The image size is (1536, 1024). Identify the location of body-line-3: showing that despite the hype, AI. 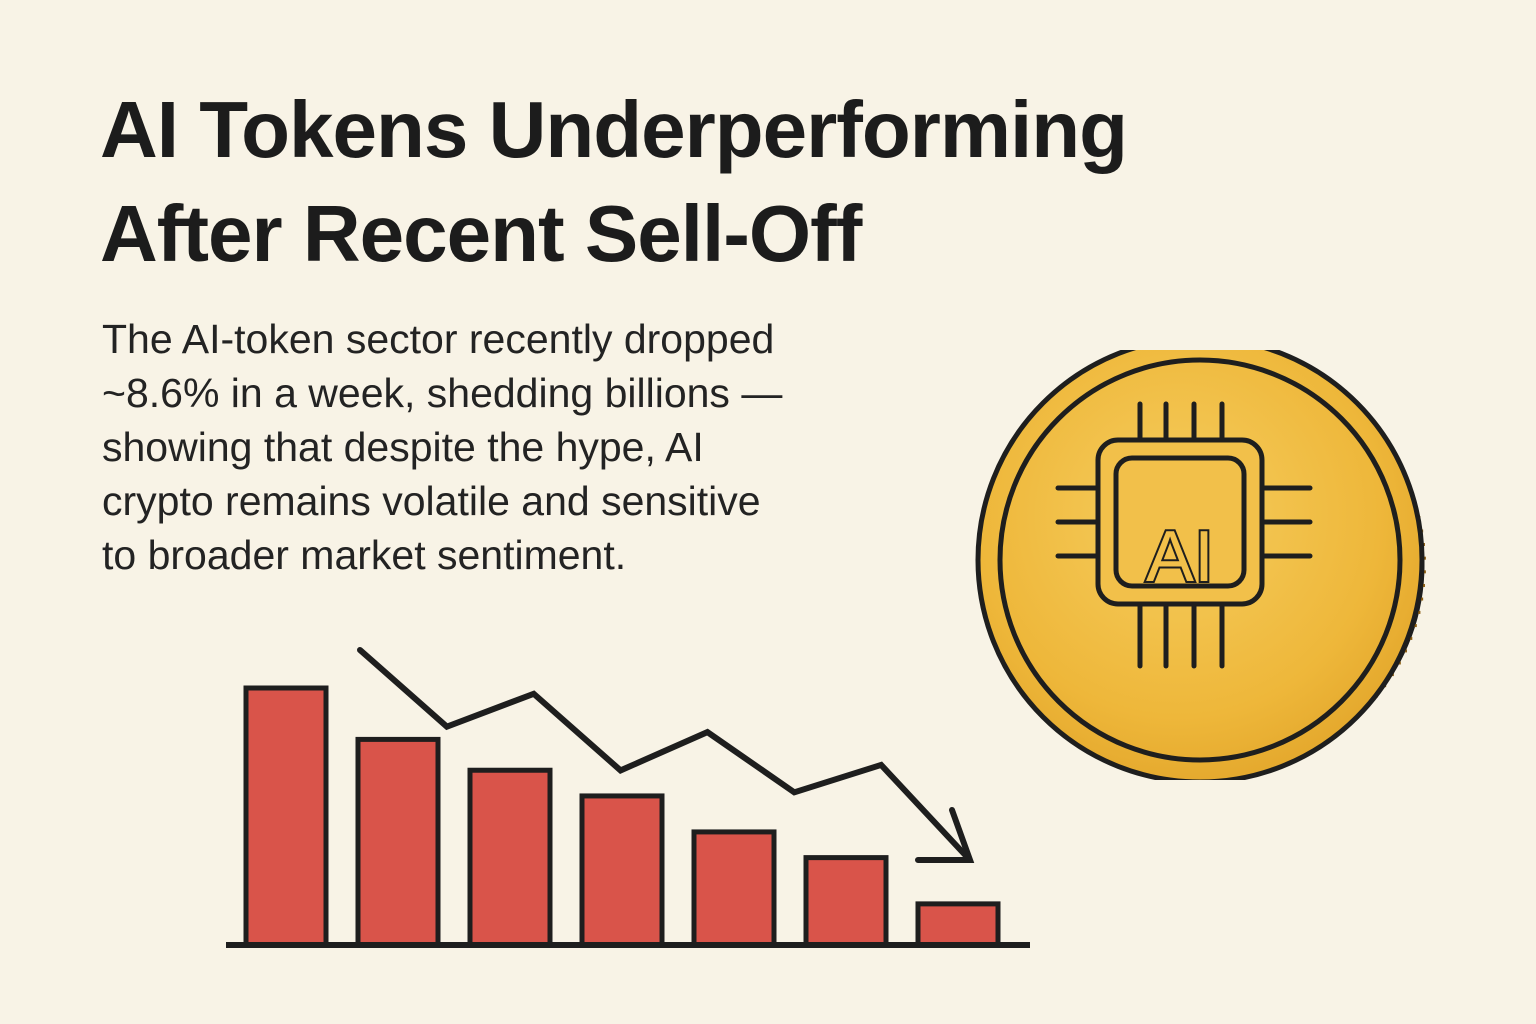
(403, 447).